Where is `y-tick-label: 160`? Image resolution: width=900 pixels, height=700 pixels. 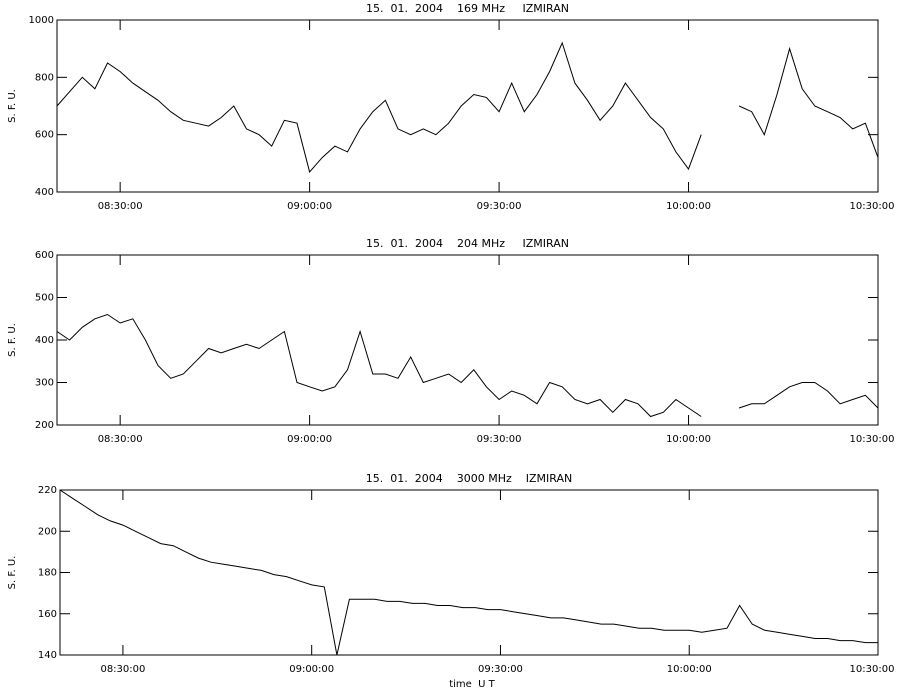 y-tick-label: 160 is located at coordinates (47, 614).